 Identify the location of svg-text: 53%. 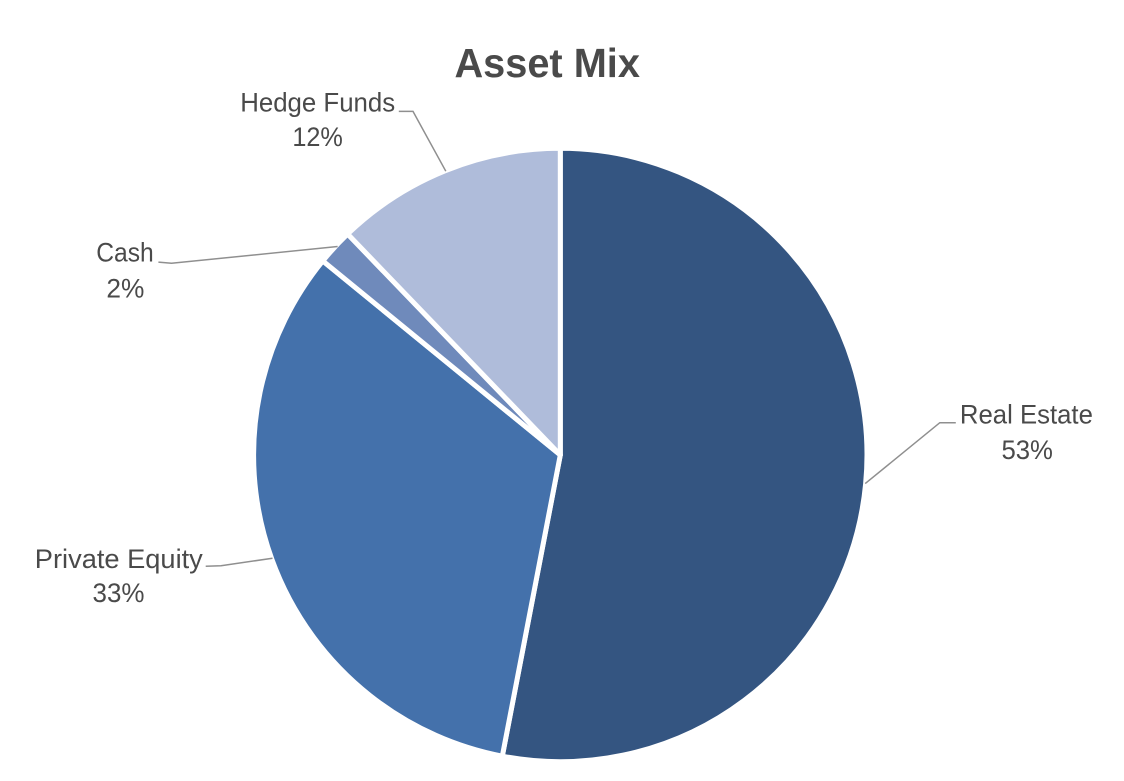
(1027, 450).